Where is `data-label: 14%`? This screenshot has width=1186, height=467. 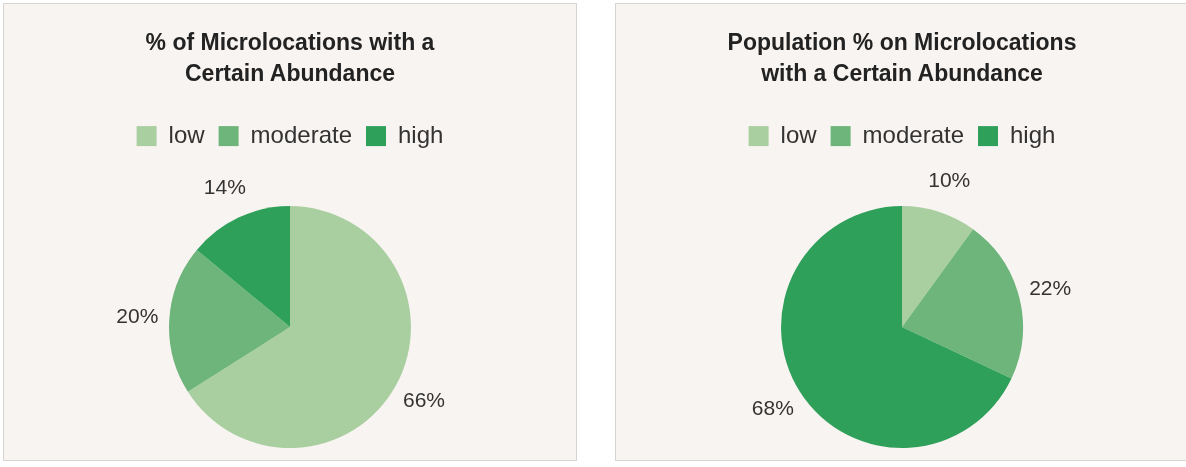 data-label: 14% is located at coordinates (224, 187).